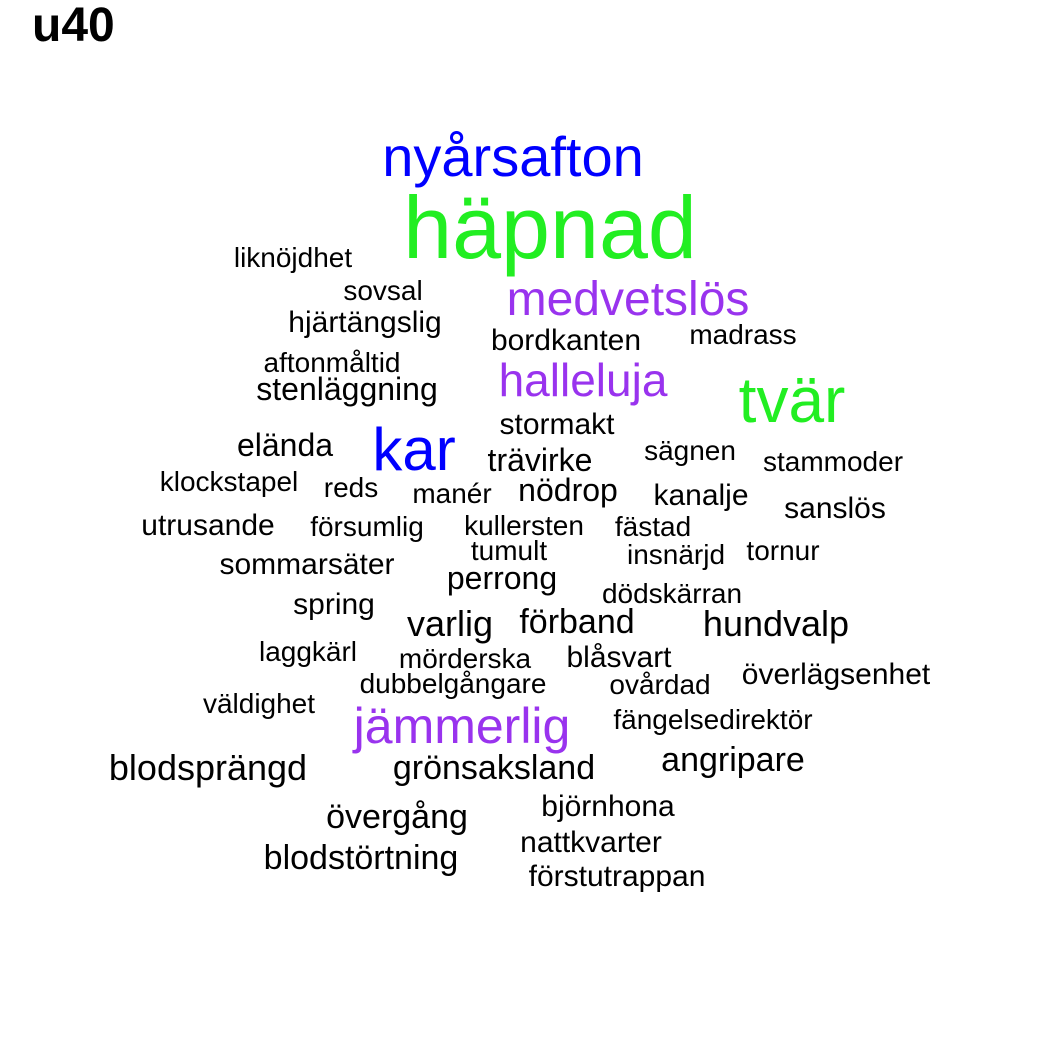 The width and height of the screenshot is (1050, 1050). What do you see at coordinates (494, 768) in the screenshot?
I see `word-48: grönsaksland` at bounding box center [494, 768].